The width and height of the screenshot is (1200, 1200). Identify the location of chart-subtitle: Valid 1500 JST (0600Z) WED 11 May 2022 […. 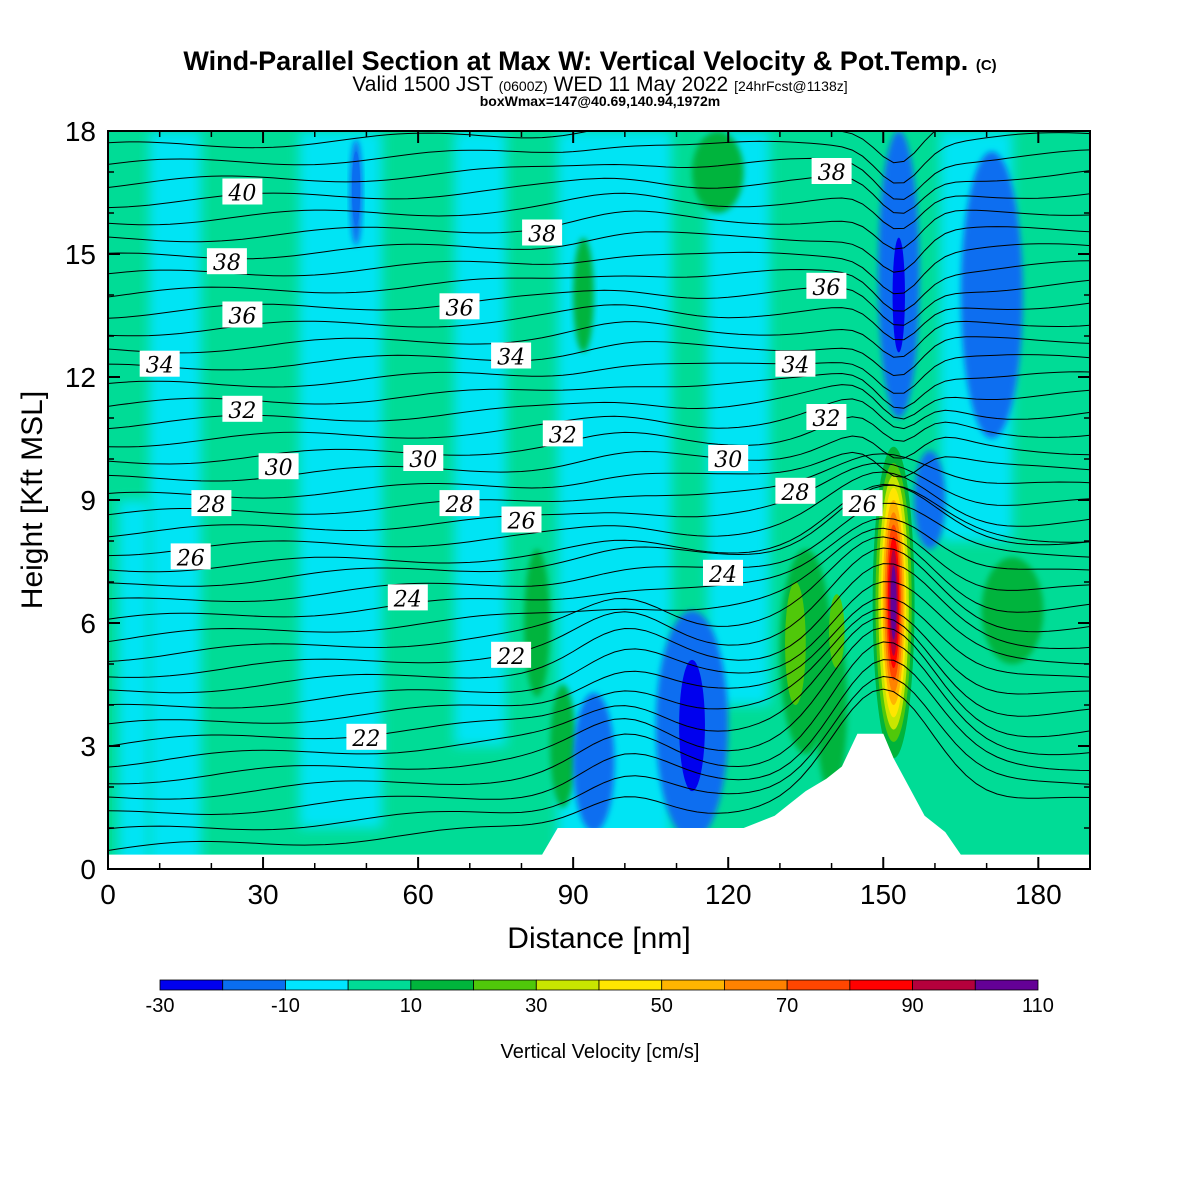
(599, 84).